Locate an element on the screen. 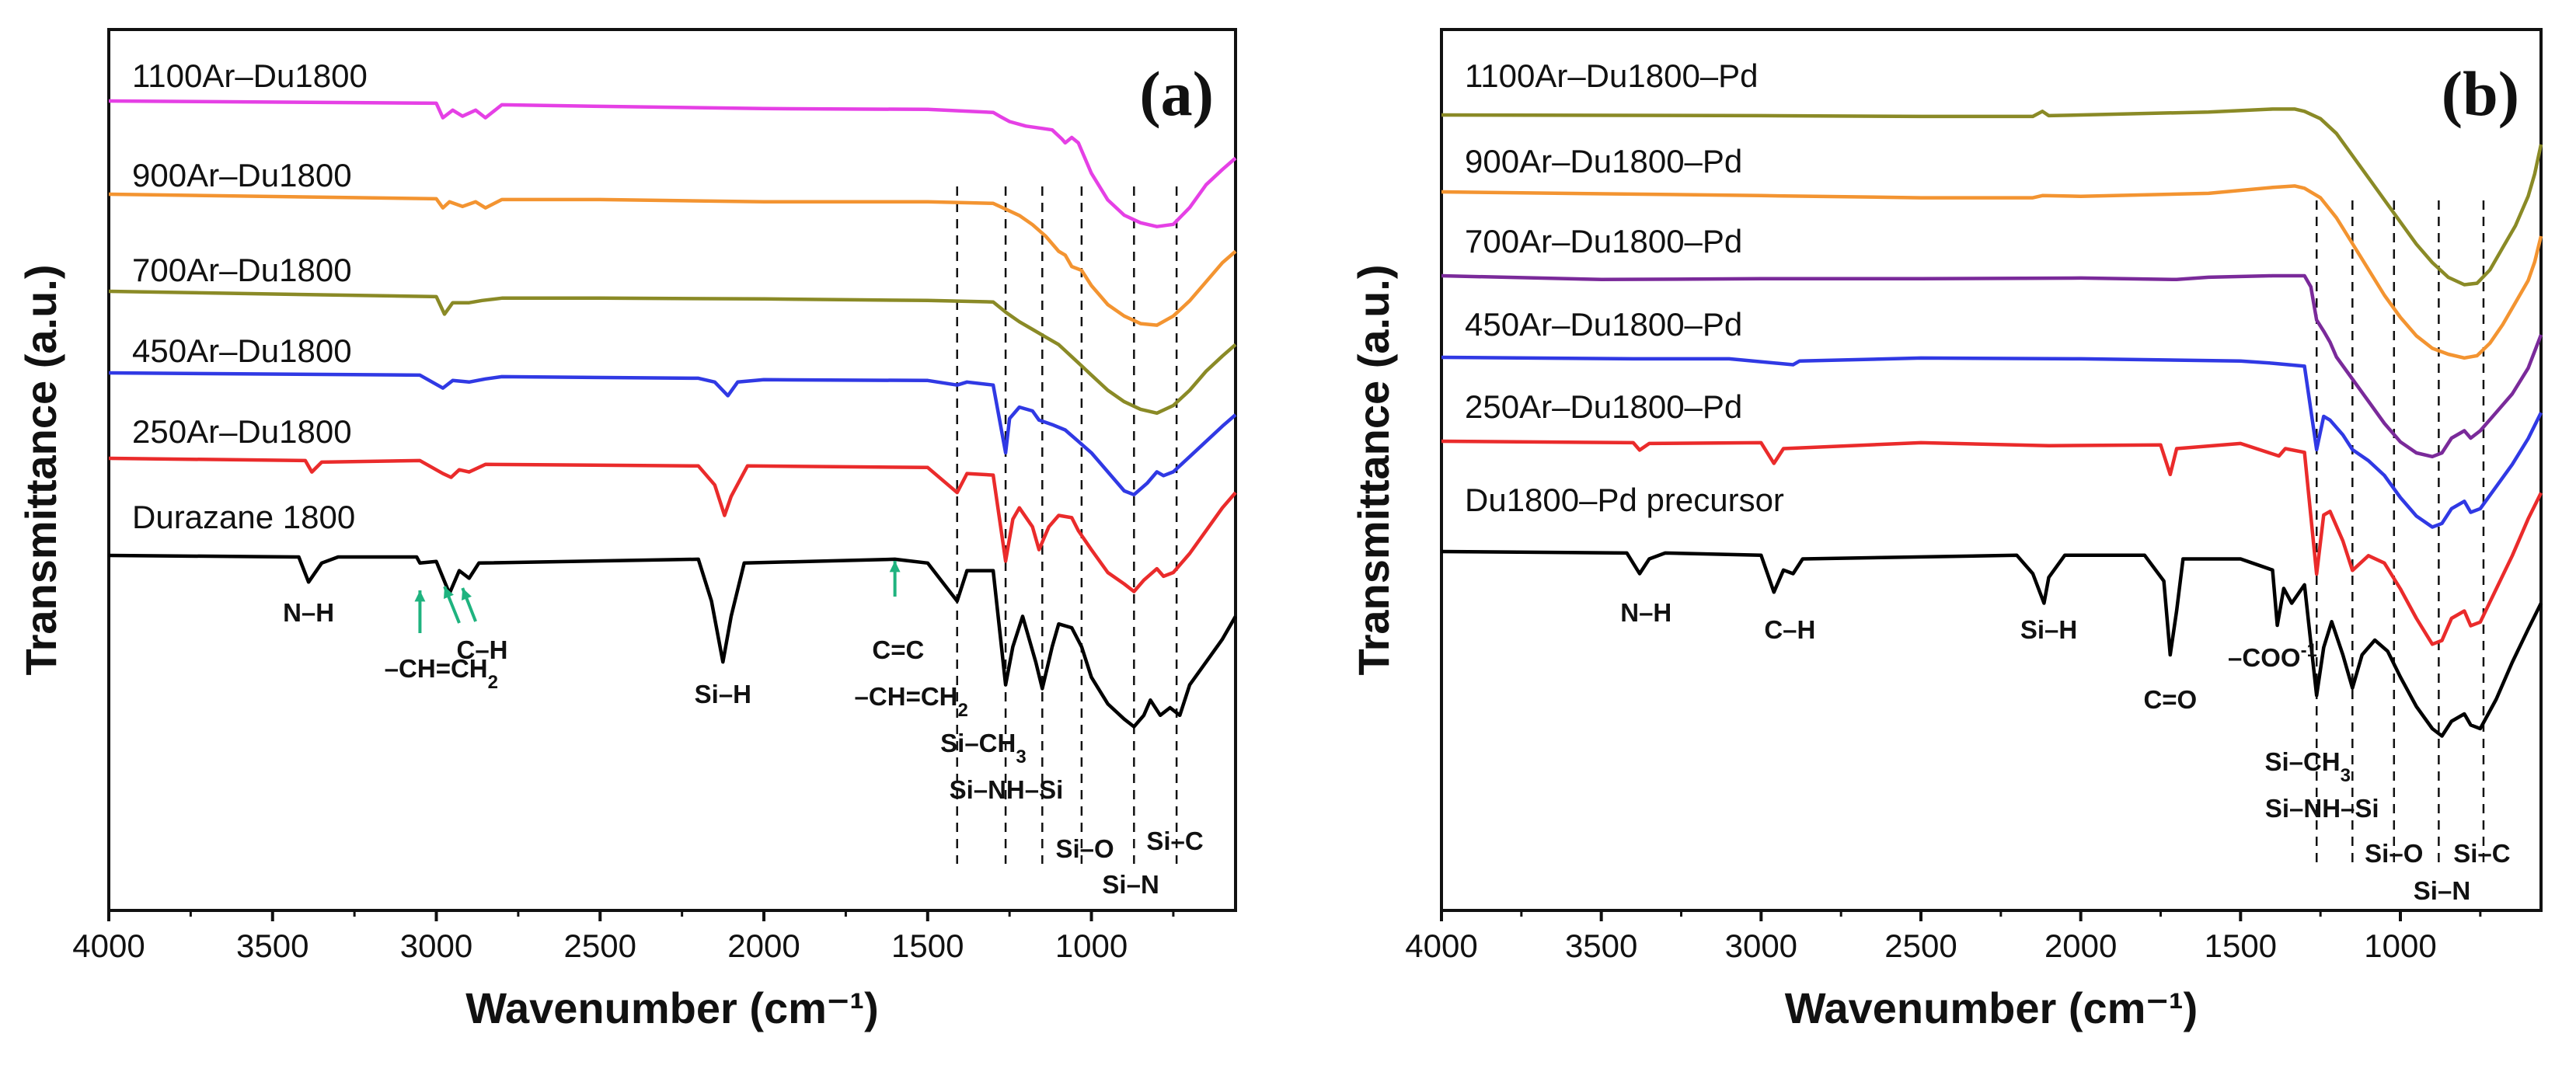 Image resolution: width=2576 pixels, height=1079 pixels. series-label: Du1800–Pd precursor is located at coordinates (1624, 500).